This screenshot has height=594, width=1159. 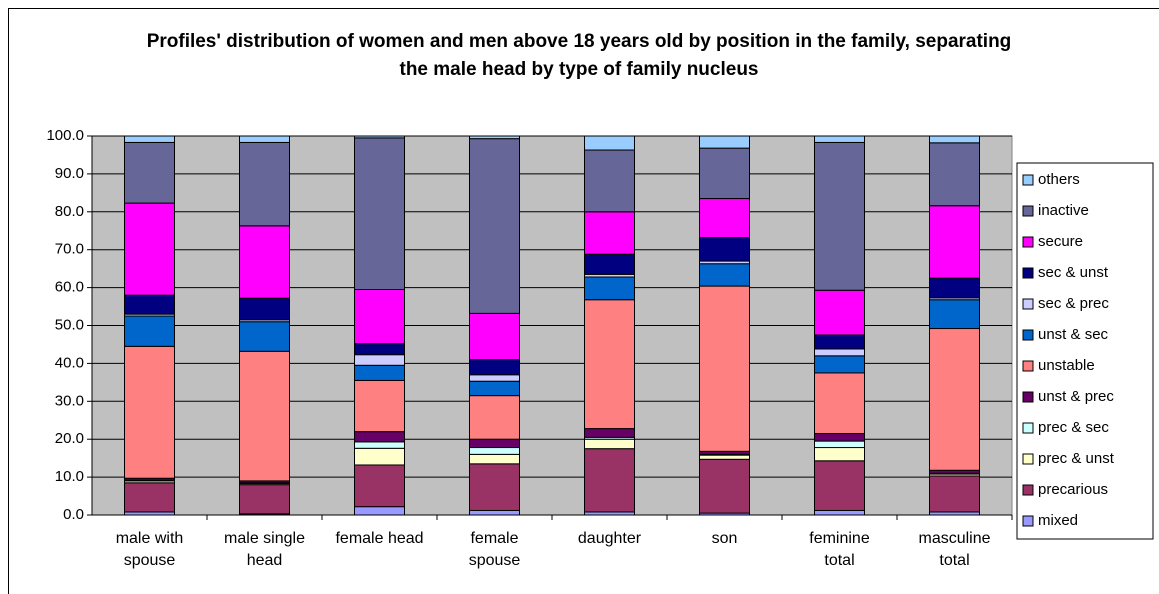 What do you see at coordinates (609, 538) in the screenshot?
I see `x-tick-label: daughter` at bounding box center [609, 538].